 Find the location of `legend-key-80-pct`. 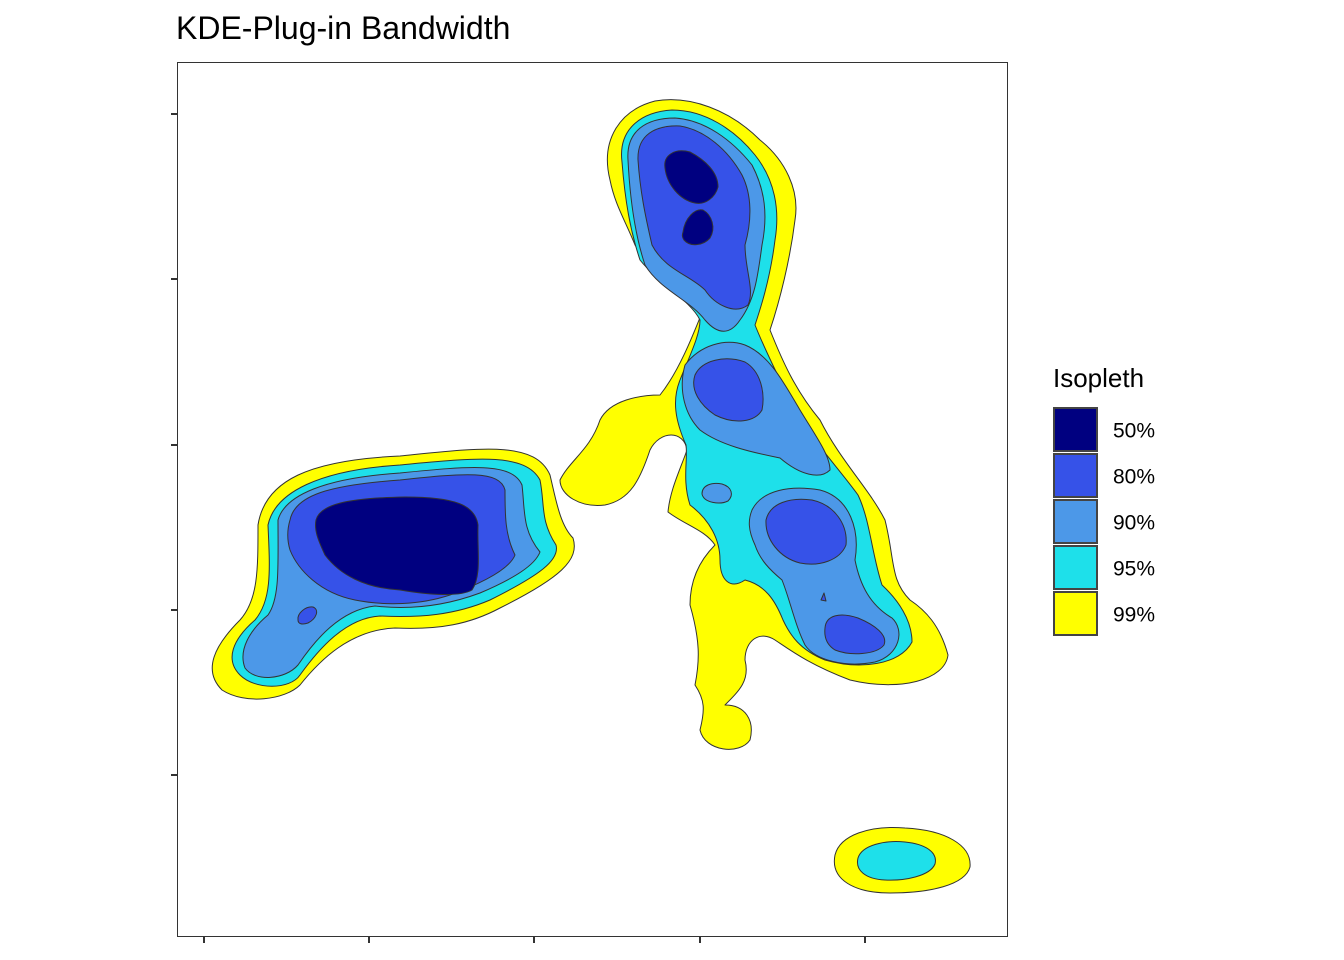

legend-key-80-pct is located at coordinates (1075, 475).